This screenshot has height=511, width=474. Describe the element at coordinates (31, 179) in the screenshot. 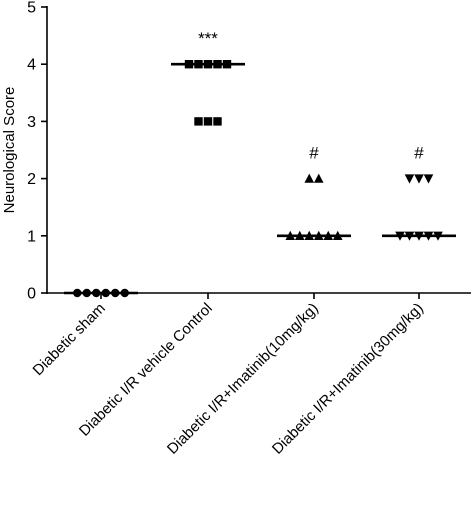

I see `y-tick-label: 2` at that location.